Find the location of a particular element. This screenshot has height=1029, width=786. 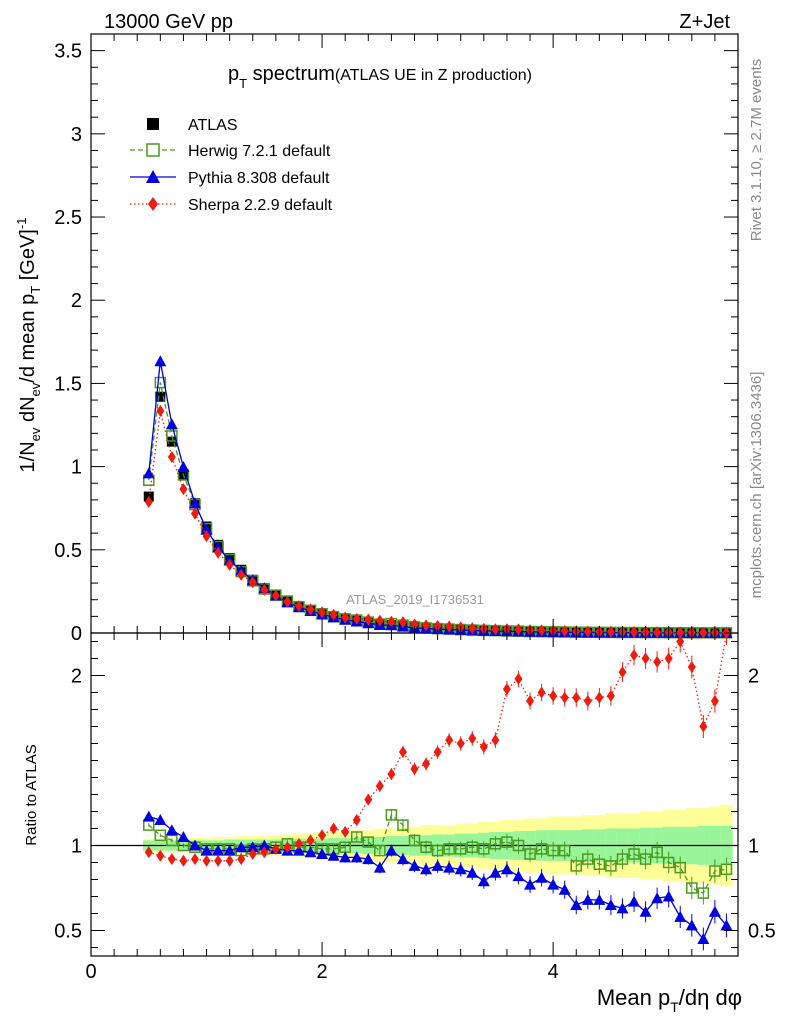

ratio-y-tick-label-left: 2 is located at coordinates (76, 677).